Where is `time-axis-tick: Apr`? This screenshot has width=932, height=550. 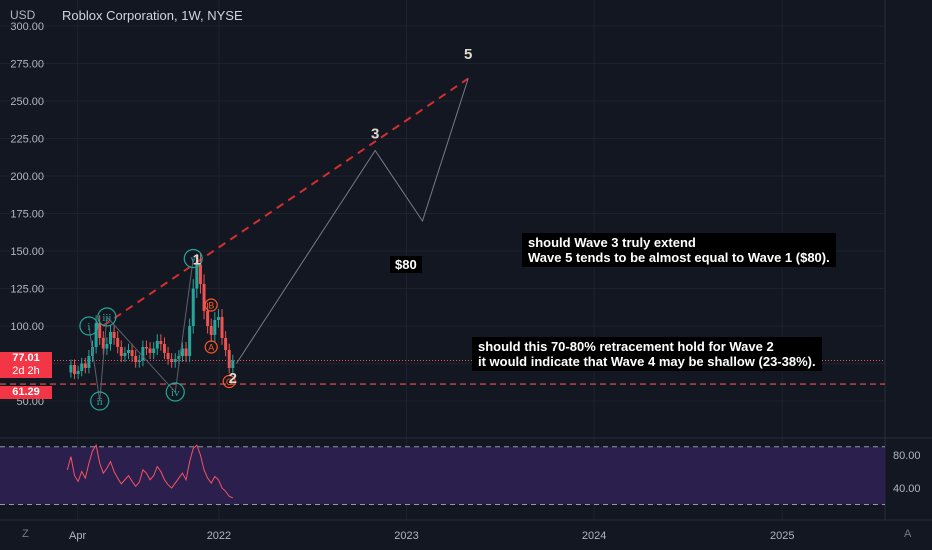 time-axis-tick: Apr is located at coordinates (77, 536).